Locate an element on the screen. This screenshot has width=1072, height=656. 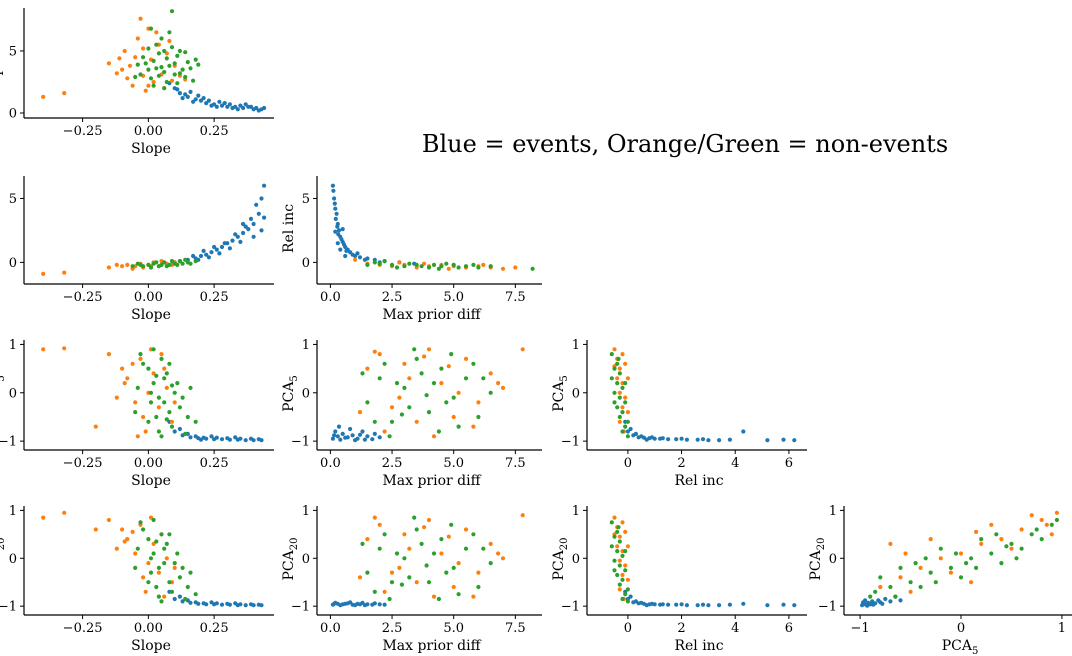
series-events is located at coordinates (219, 224).